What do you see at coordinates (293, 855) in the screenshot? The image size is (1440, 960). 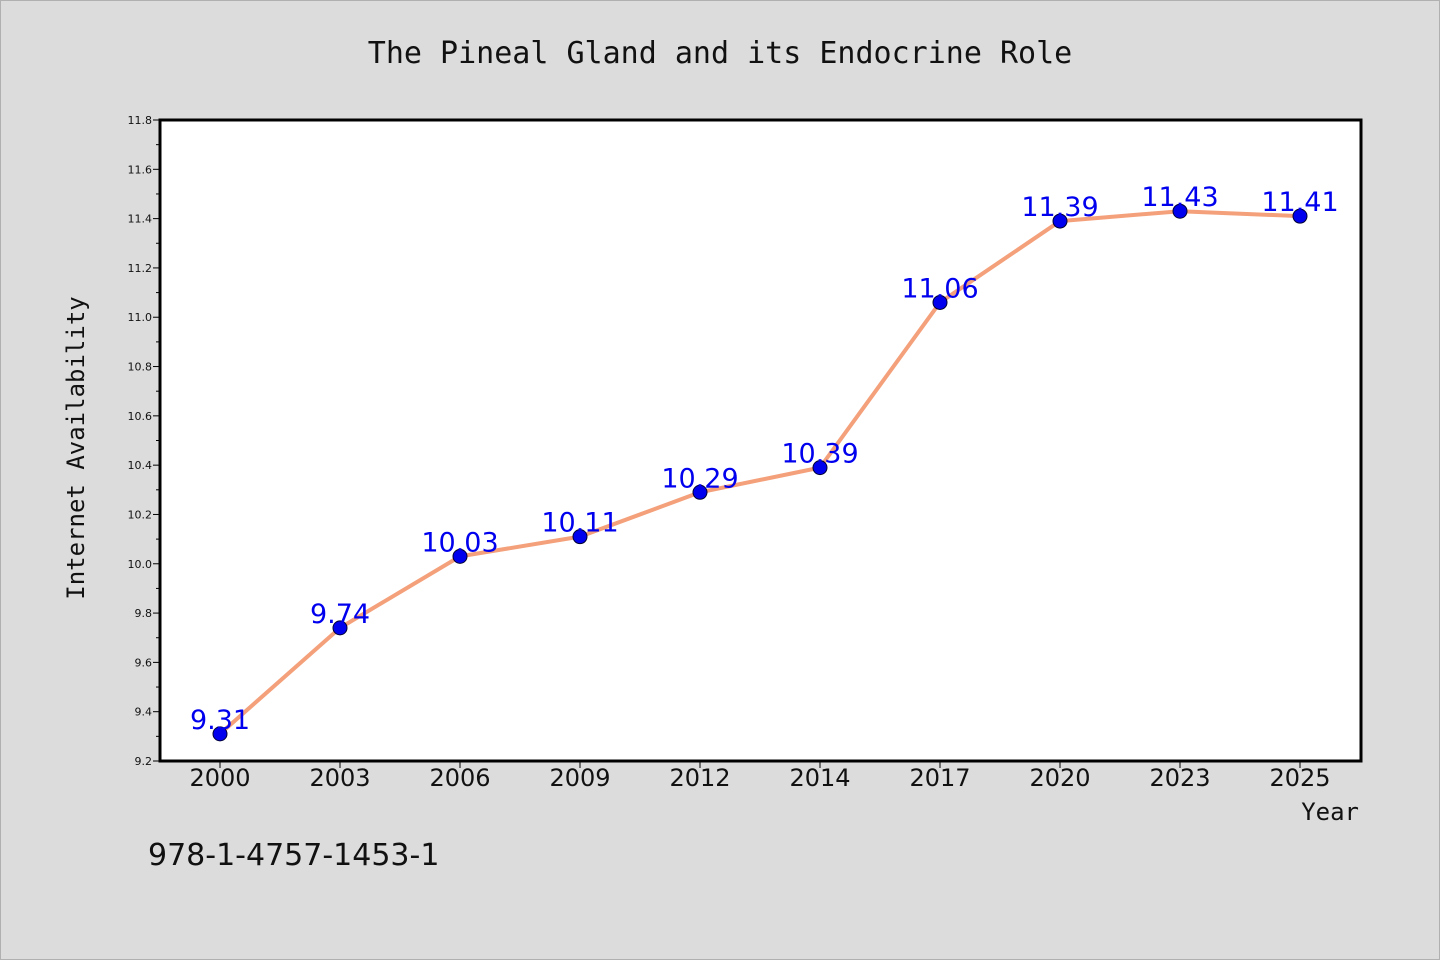 I see `isbn-text: 978-1-4757-1453-1` at bounding box center [293, 855].